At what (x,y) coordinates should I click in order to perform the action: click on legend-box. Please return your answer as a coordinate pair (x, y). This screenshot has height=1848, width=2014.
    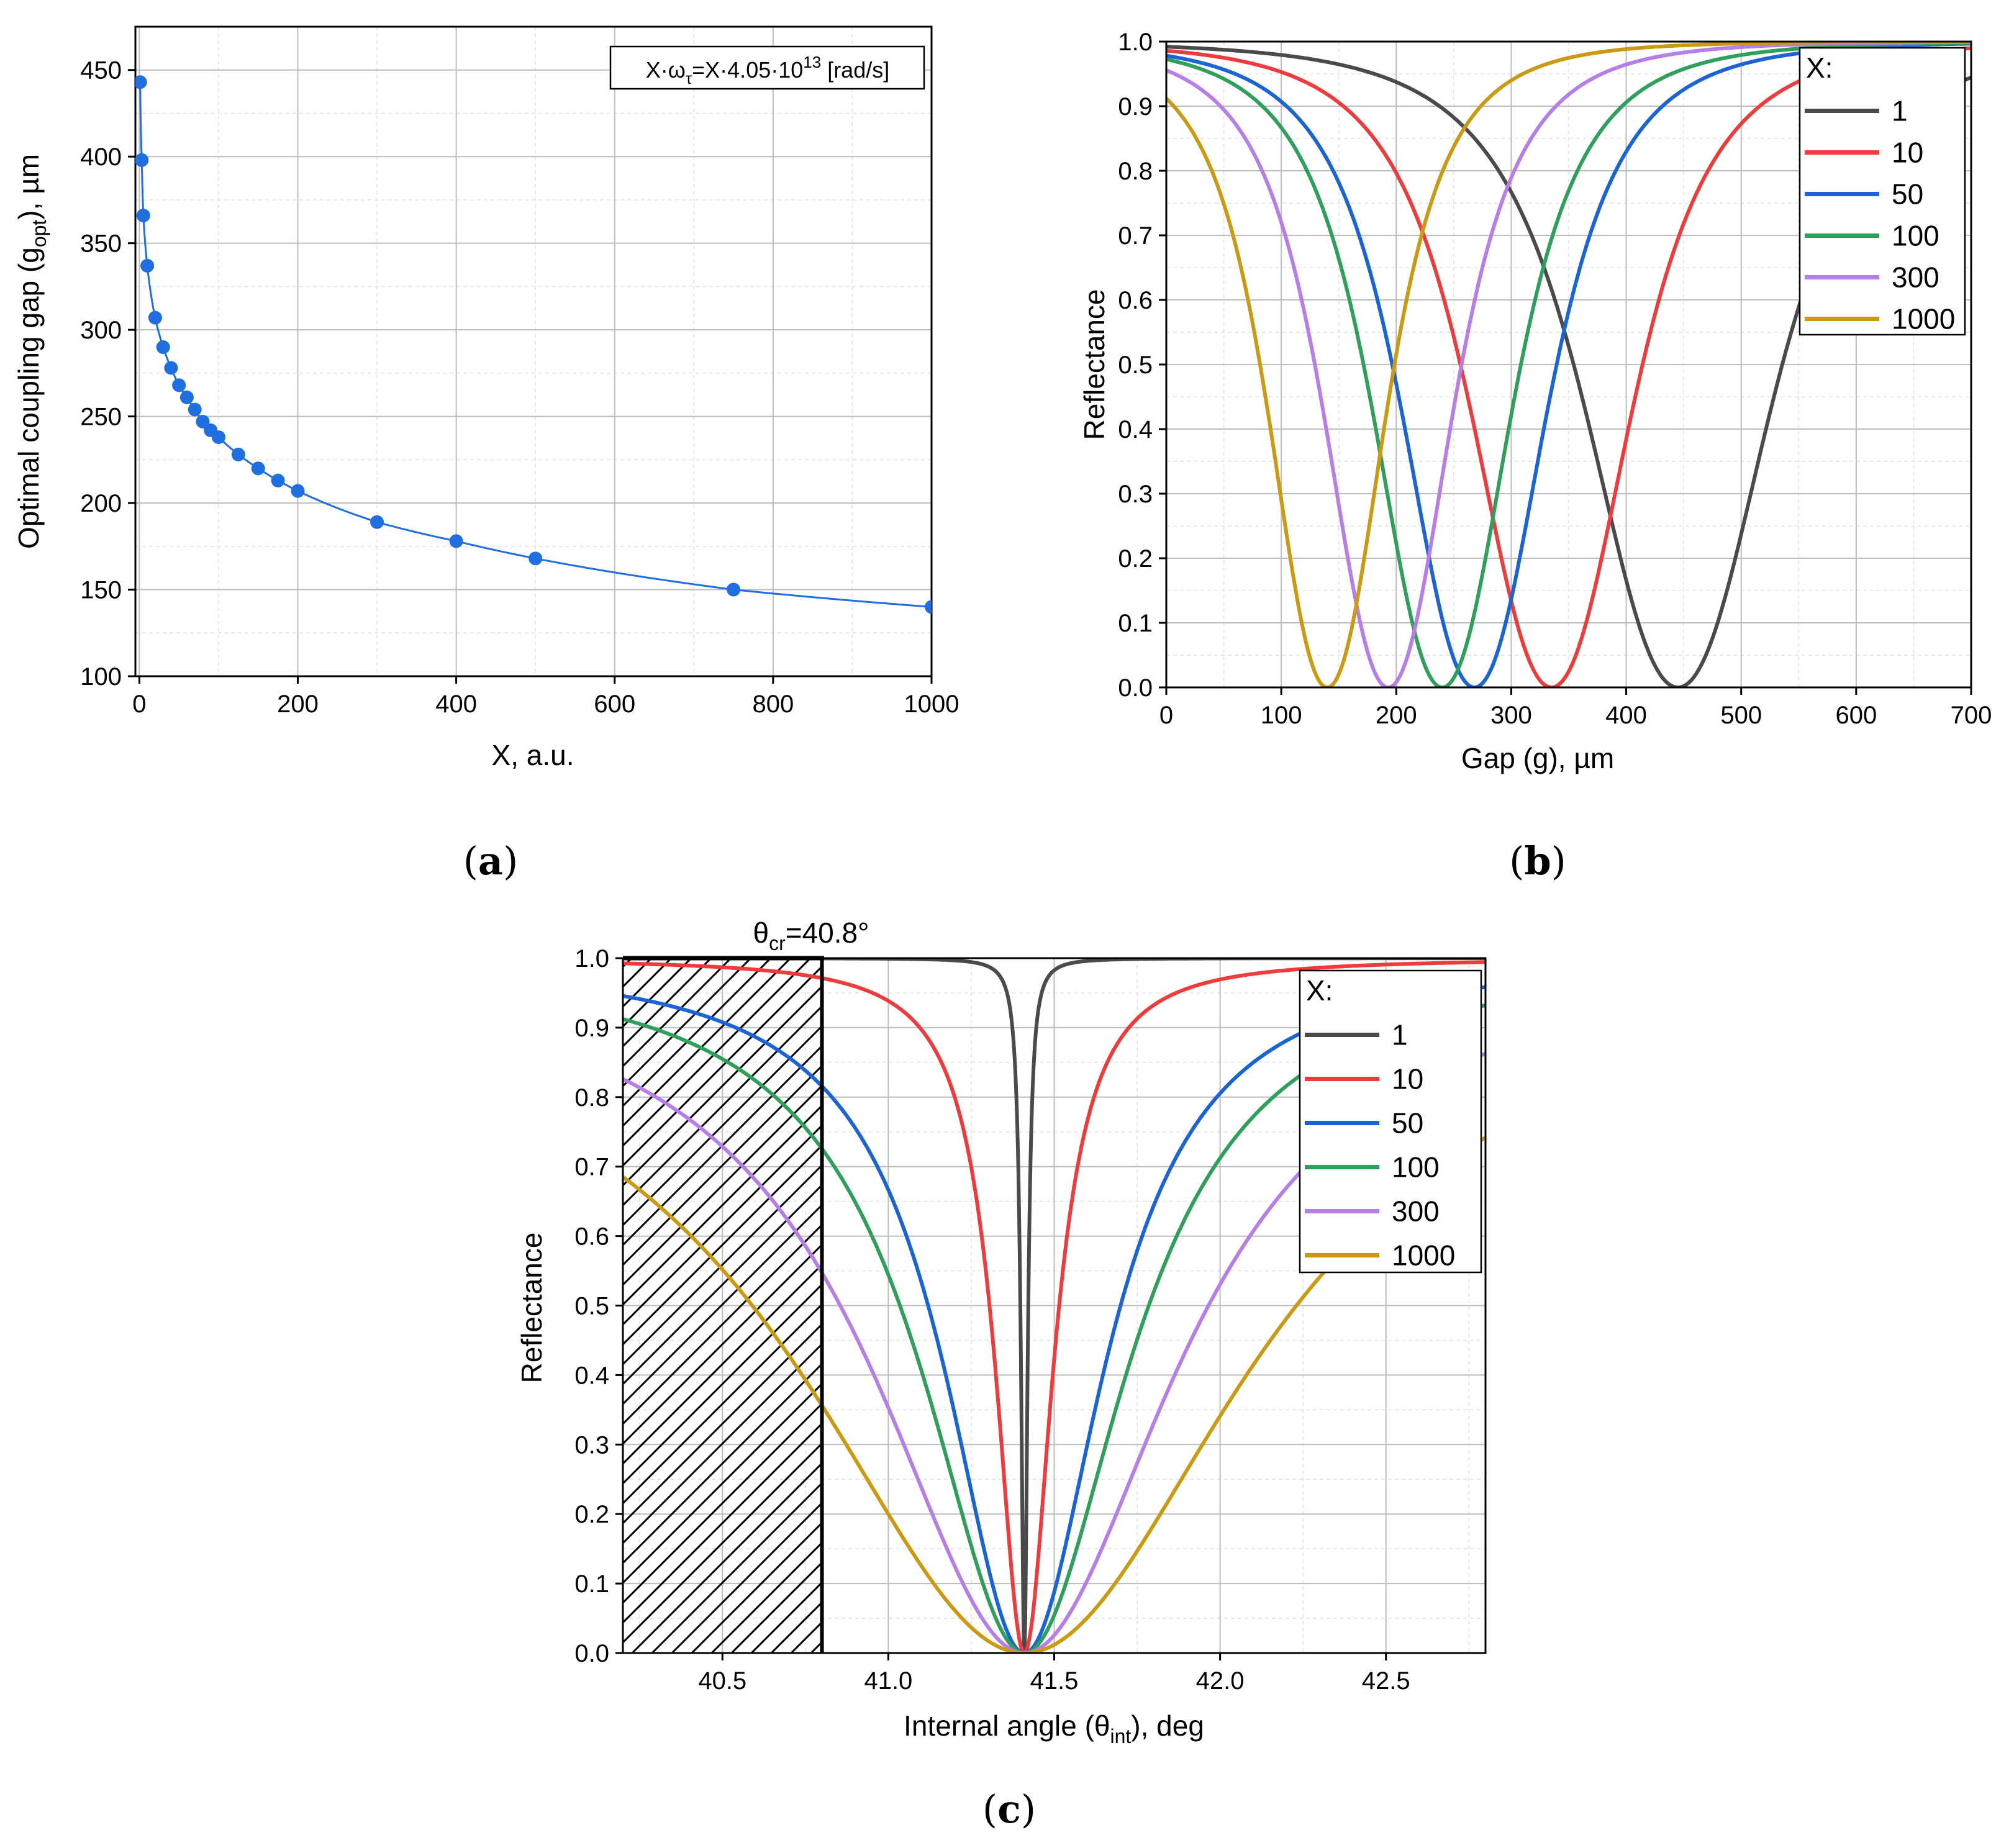
    Looking at the image, I should click on (1882, 192).